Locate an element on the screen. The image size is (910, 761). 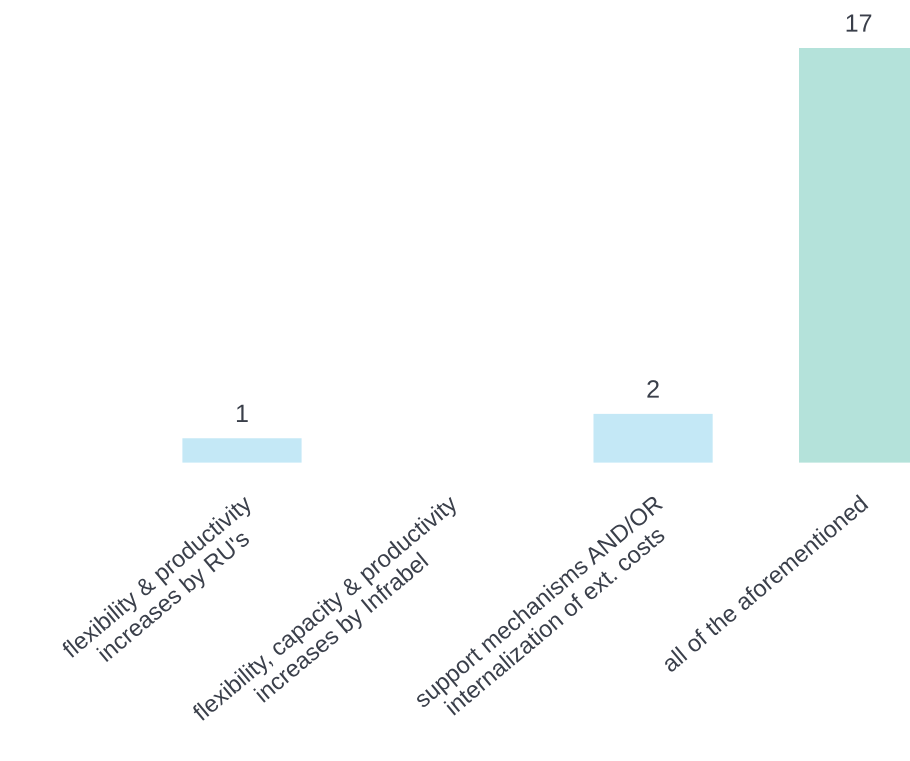
data-label: 17 is located at coordinates (859, 23).